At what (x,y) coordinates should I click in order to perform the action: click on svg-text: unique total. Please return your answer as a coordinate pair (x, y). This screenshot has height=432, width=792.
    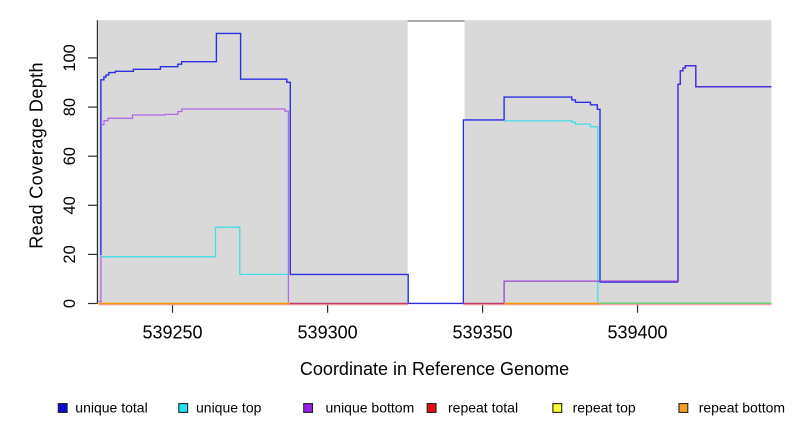
    Looking at the image, I should click on (111, 408).